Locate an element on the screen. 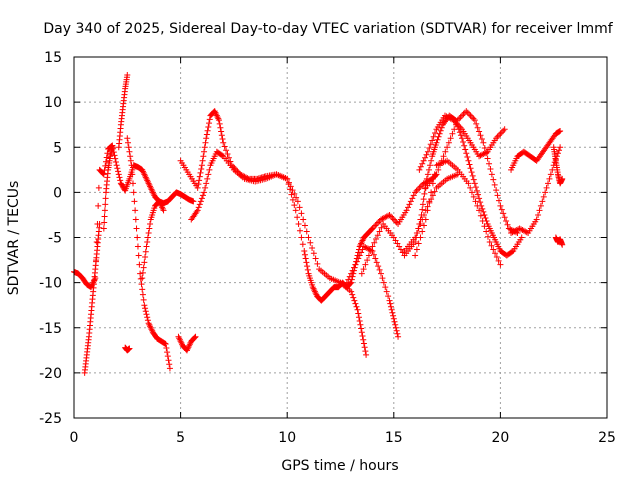 The width and height of the screenshot is (640, 480). y-tick-label: -25 is located at coordinates (50, 419).